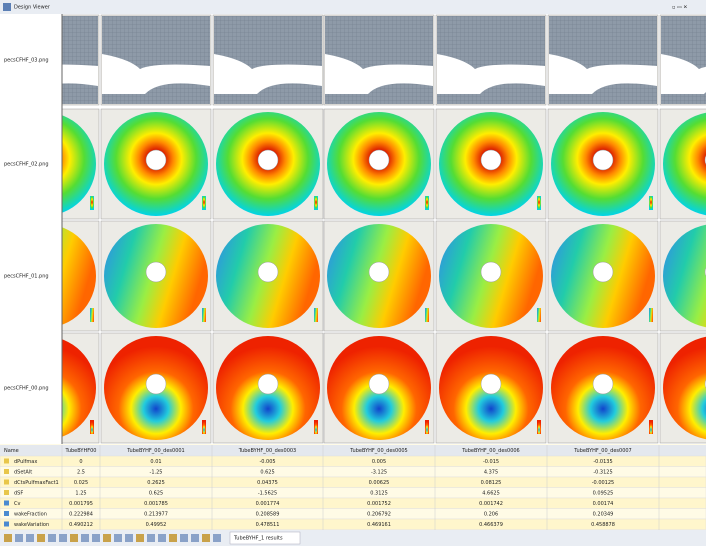 This screenshot has height=550, width=706. What do you see at coordinates (36, 483) in the screenshot?
I see `row-name: dCtsPulfmaxFact1` at bounding box center [36, 483].